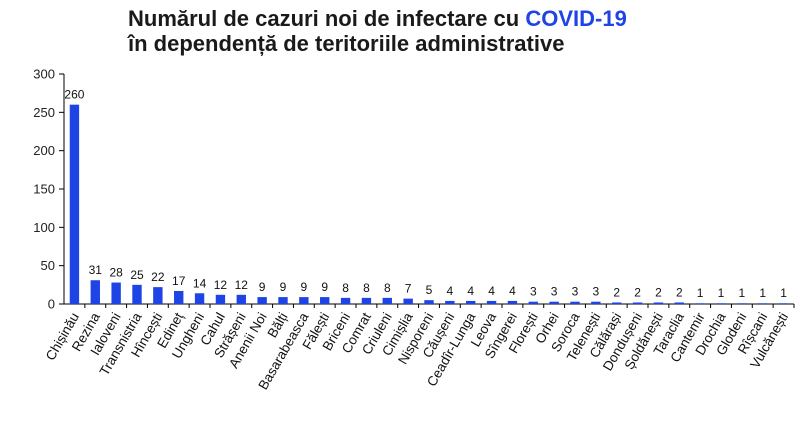  I want to click on y-tick-label: 150, so click(44, 189).